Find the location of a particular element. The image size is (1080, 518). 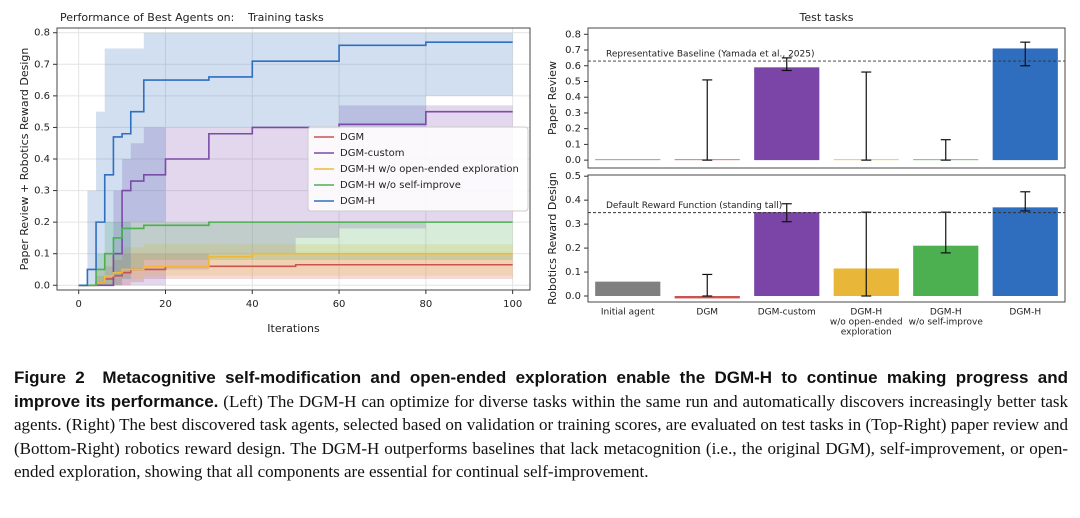

x-tick-label: 0 is located at coordinates (79, 304).